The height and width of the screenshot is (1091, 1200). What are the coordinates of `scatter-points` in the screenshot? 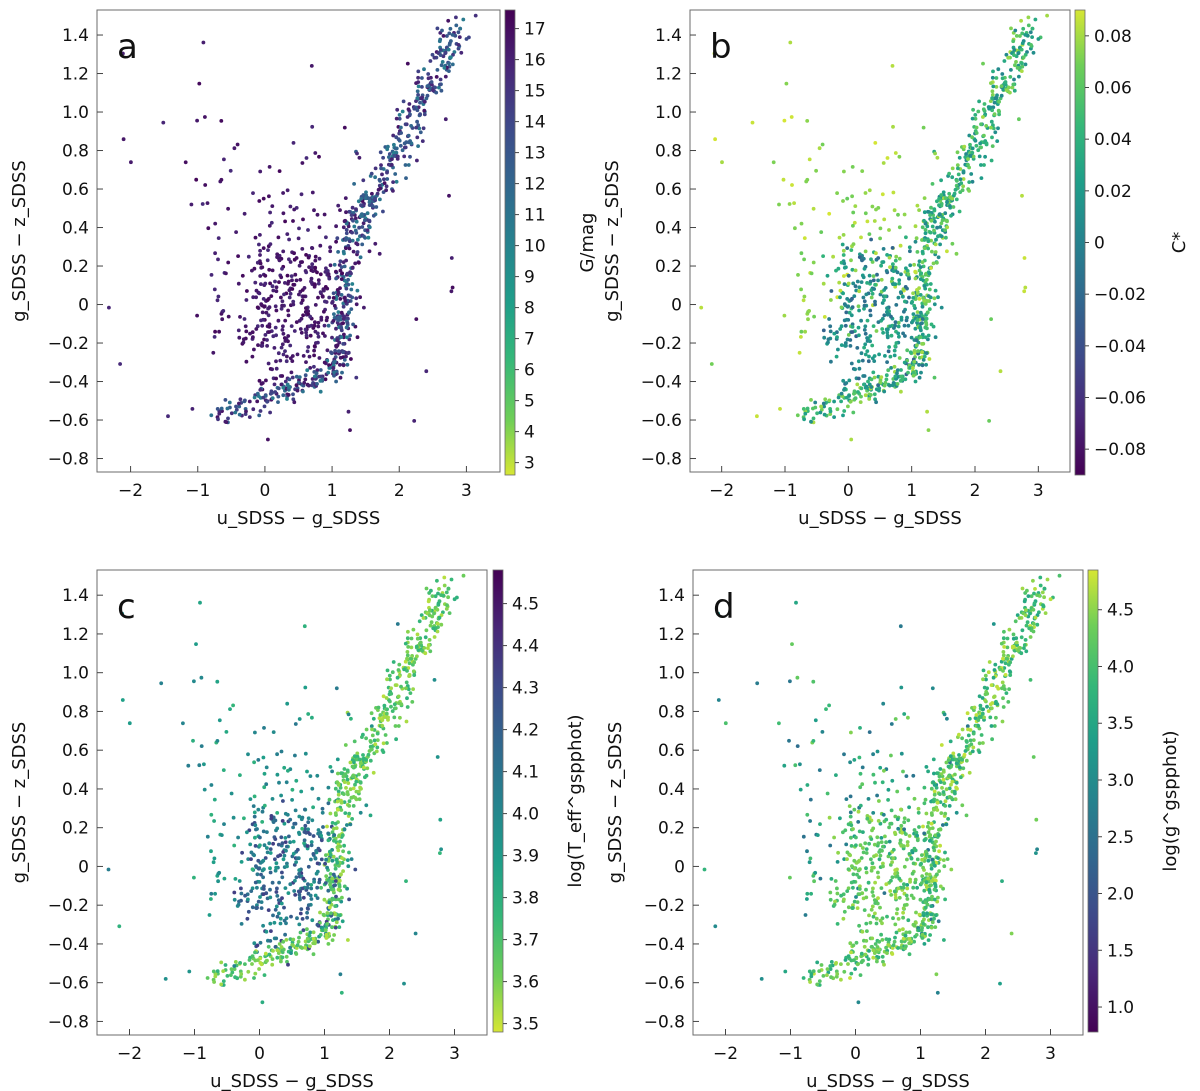 It's located at (874, 227).